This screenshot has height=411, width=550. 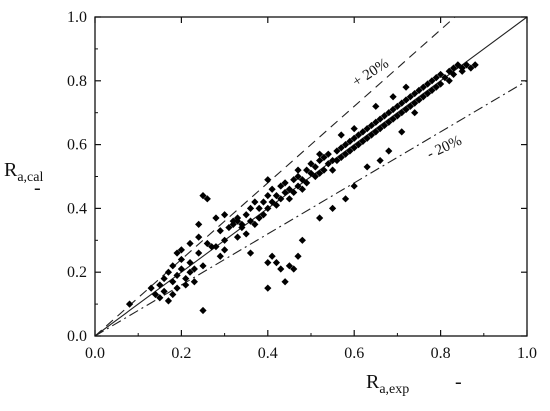 I want to click on y-tick-label: 0.4, so click(x=77, y=208).